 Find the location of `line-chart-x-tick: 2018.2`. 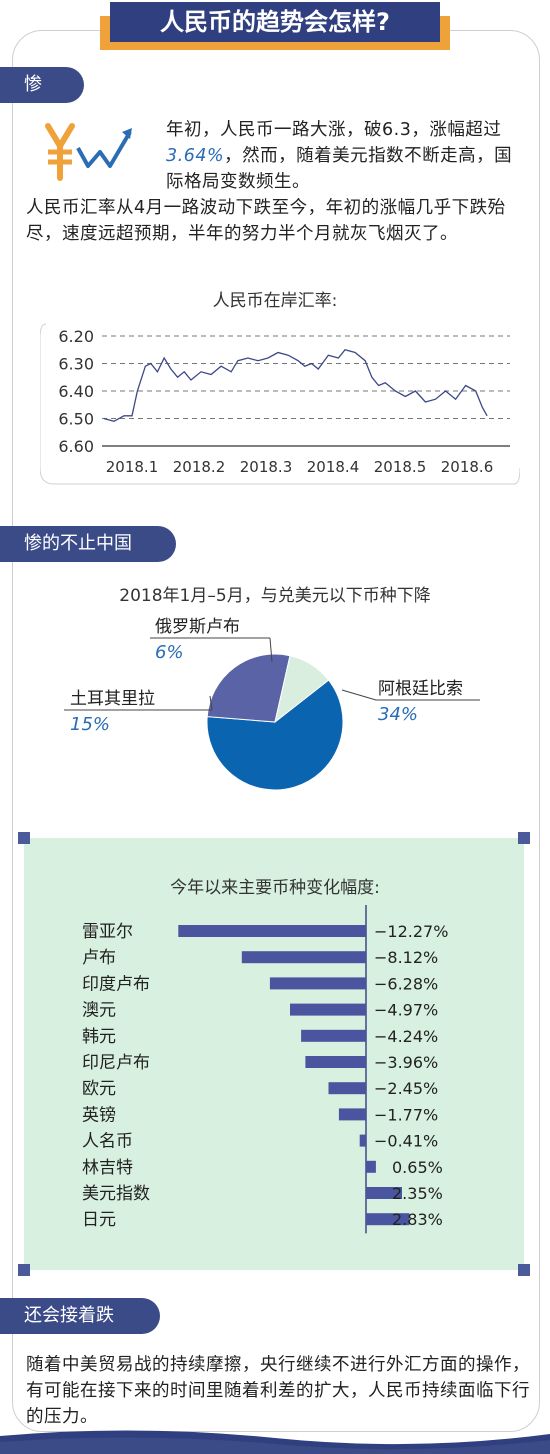

line-chart-x-tick: 2018.2 is located at coordinates (199, 467).